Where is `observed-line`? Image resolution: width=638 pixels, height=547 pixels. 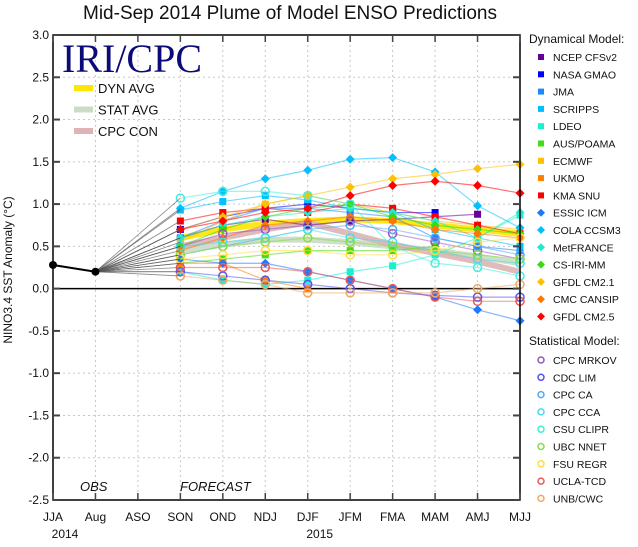 observed-line is located at coordinates (74, 268).